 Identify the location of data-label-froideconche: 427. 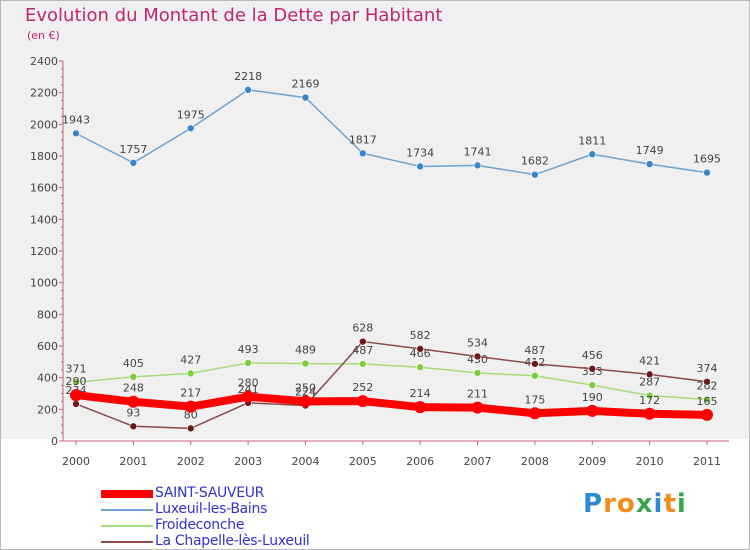
(190, 359).